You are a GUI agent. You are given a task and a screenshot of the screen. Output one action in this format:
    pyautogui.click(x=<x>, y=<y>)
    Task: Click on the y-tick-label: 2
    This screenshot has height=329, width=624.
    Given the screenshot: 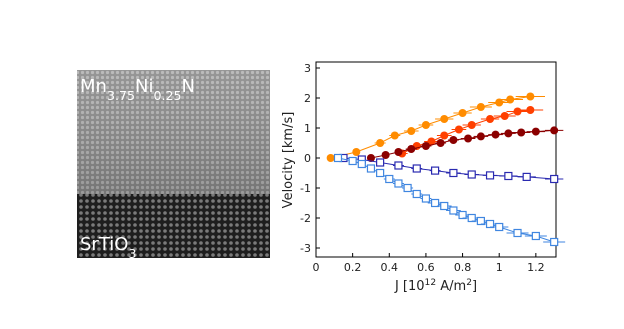 What is the action you would take?
    pyautogui.click(x=307, y=98)
    